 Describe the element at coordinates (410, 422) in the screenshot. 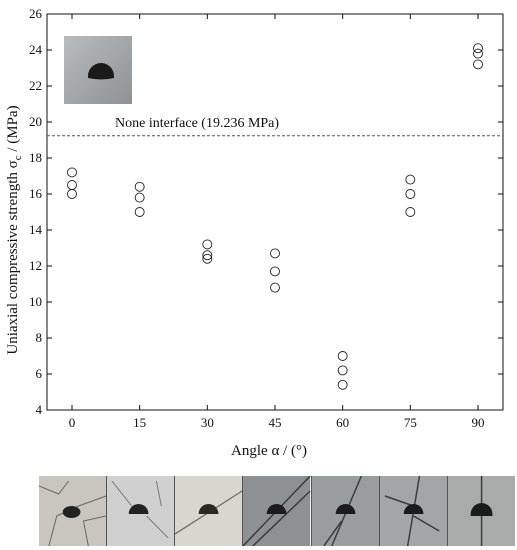

I see `x-tick-label: 75` at that location.